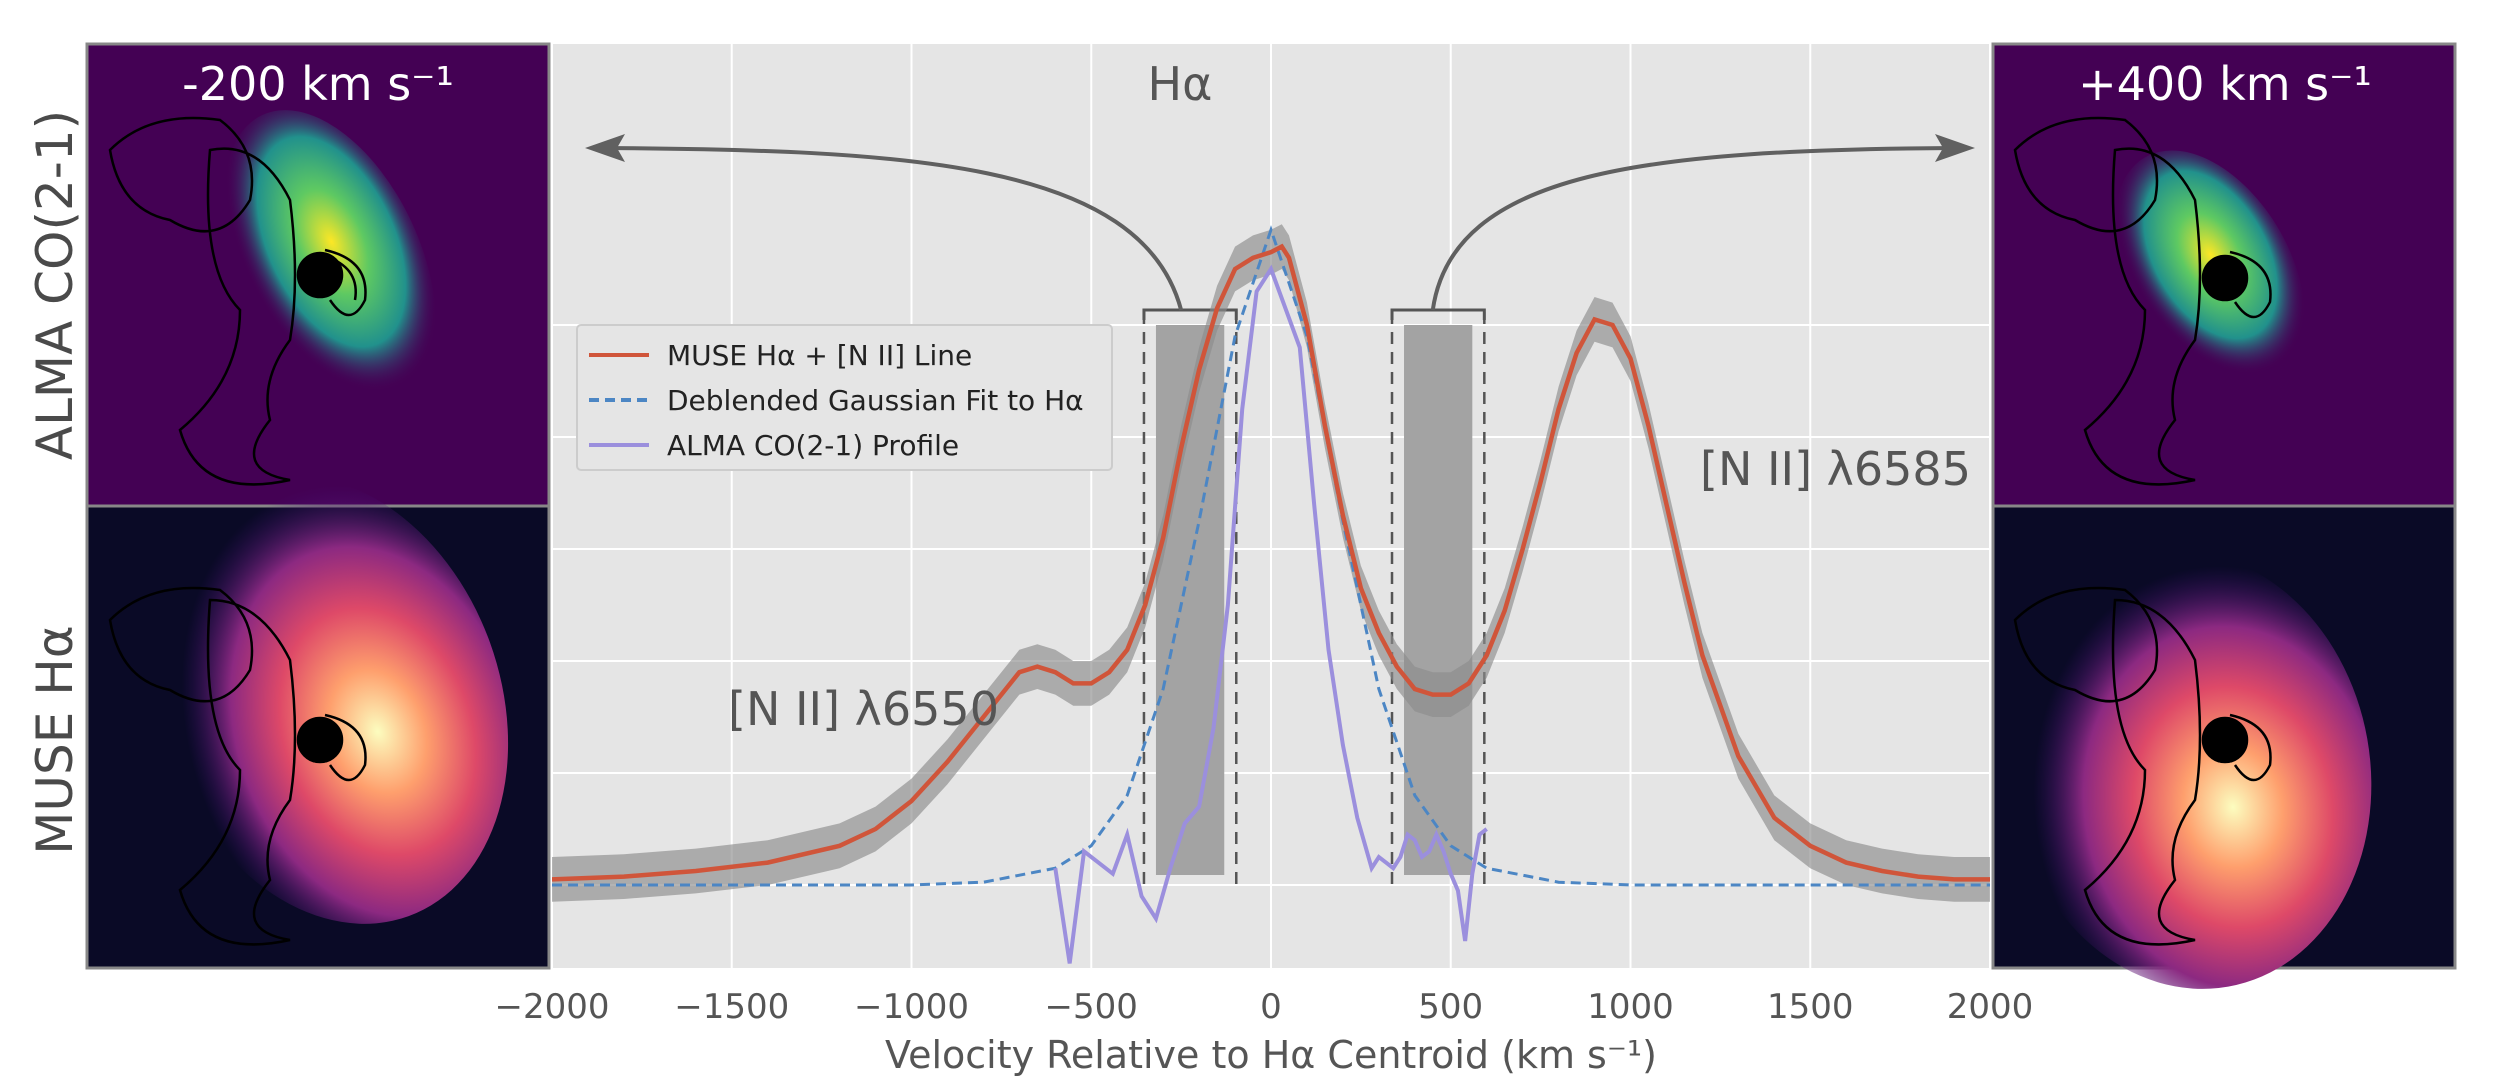 The height and width of the screenshot is (1088, 2500). Describe the element at coordinates (2142, 766) in the screenshot. I see `contours-right-bottom` at that location.